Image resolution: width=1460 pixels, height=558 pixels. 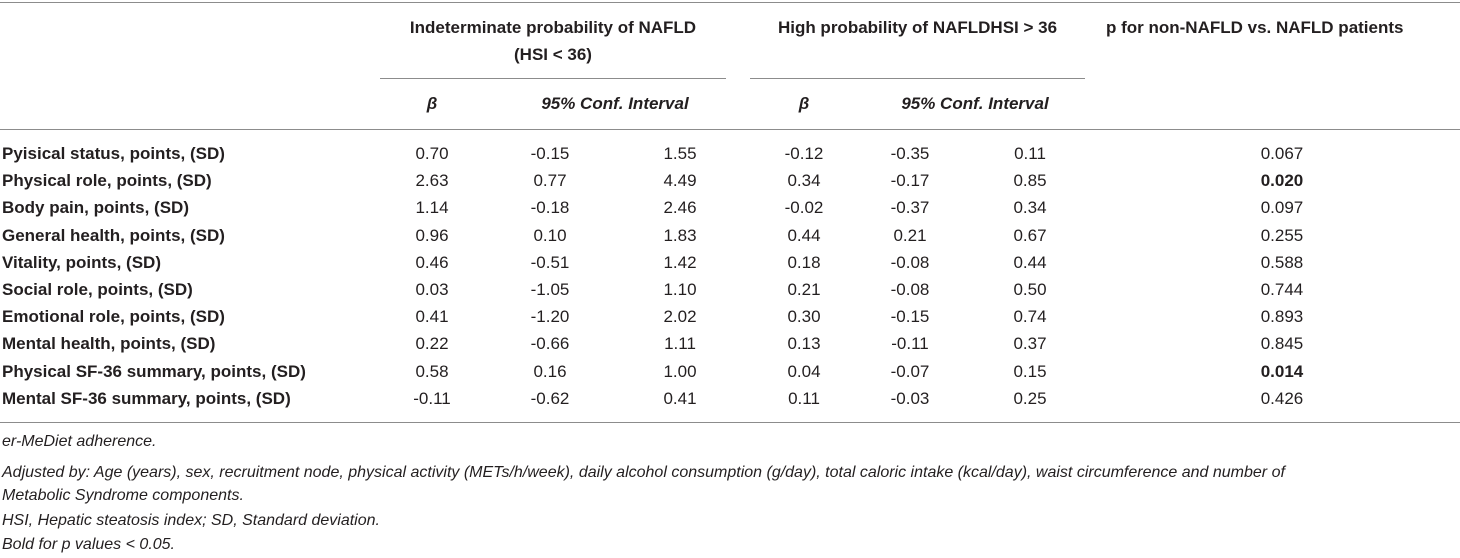 I want to click on cell-b2: 0.11, so click(x=804, y=398).